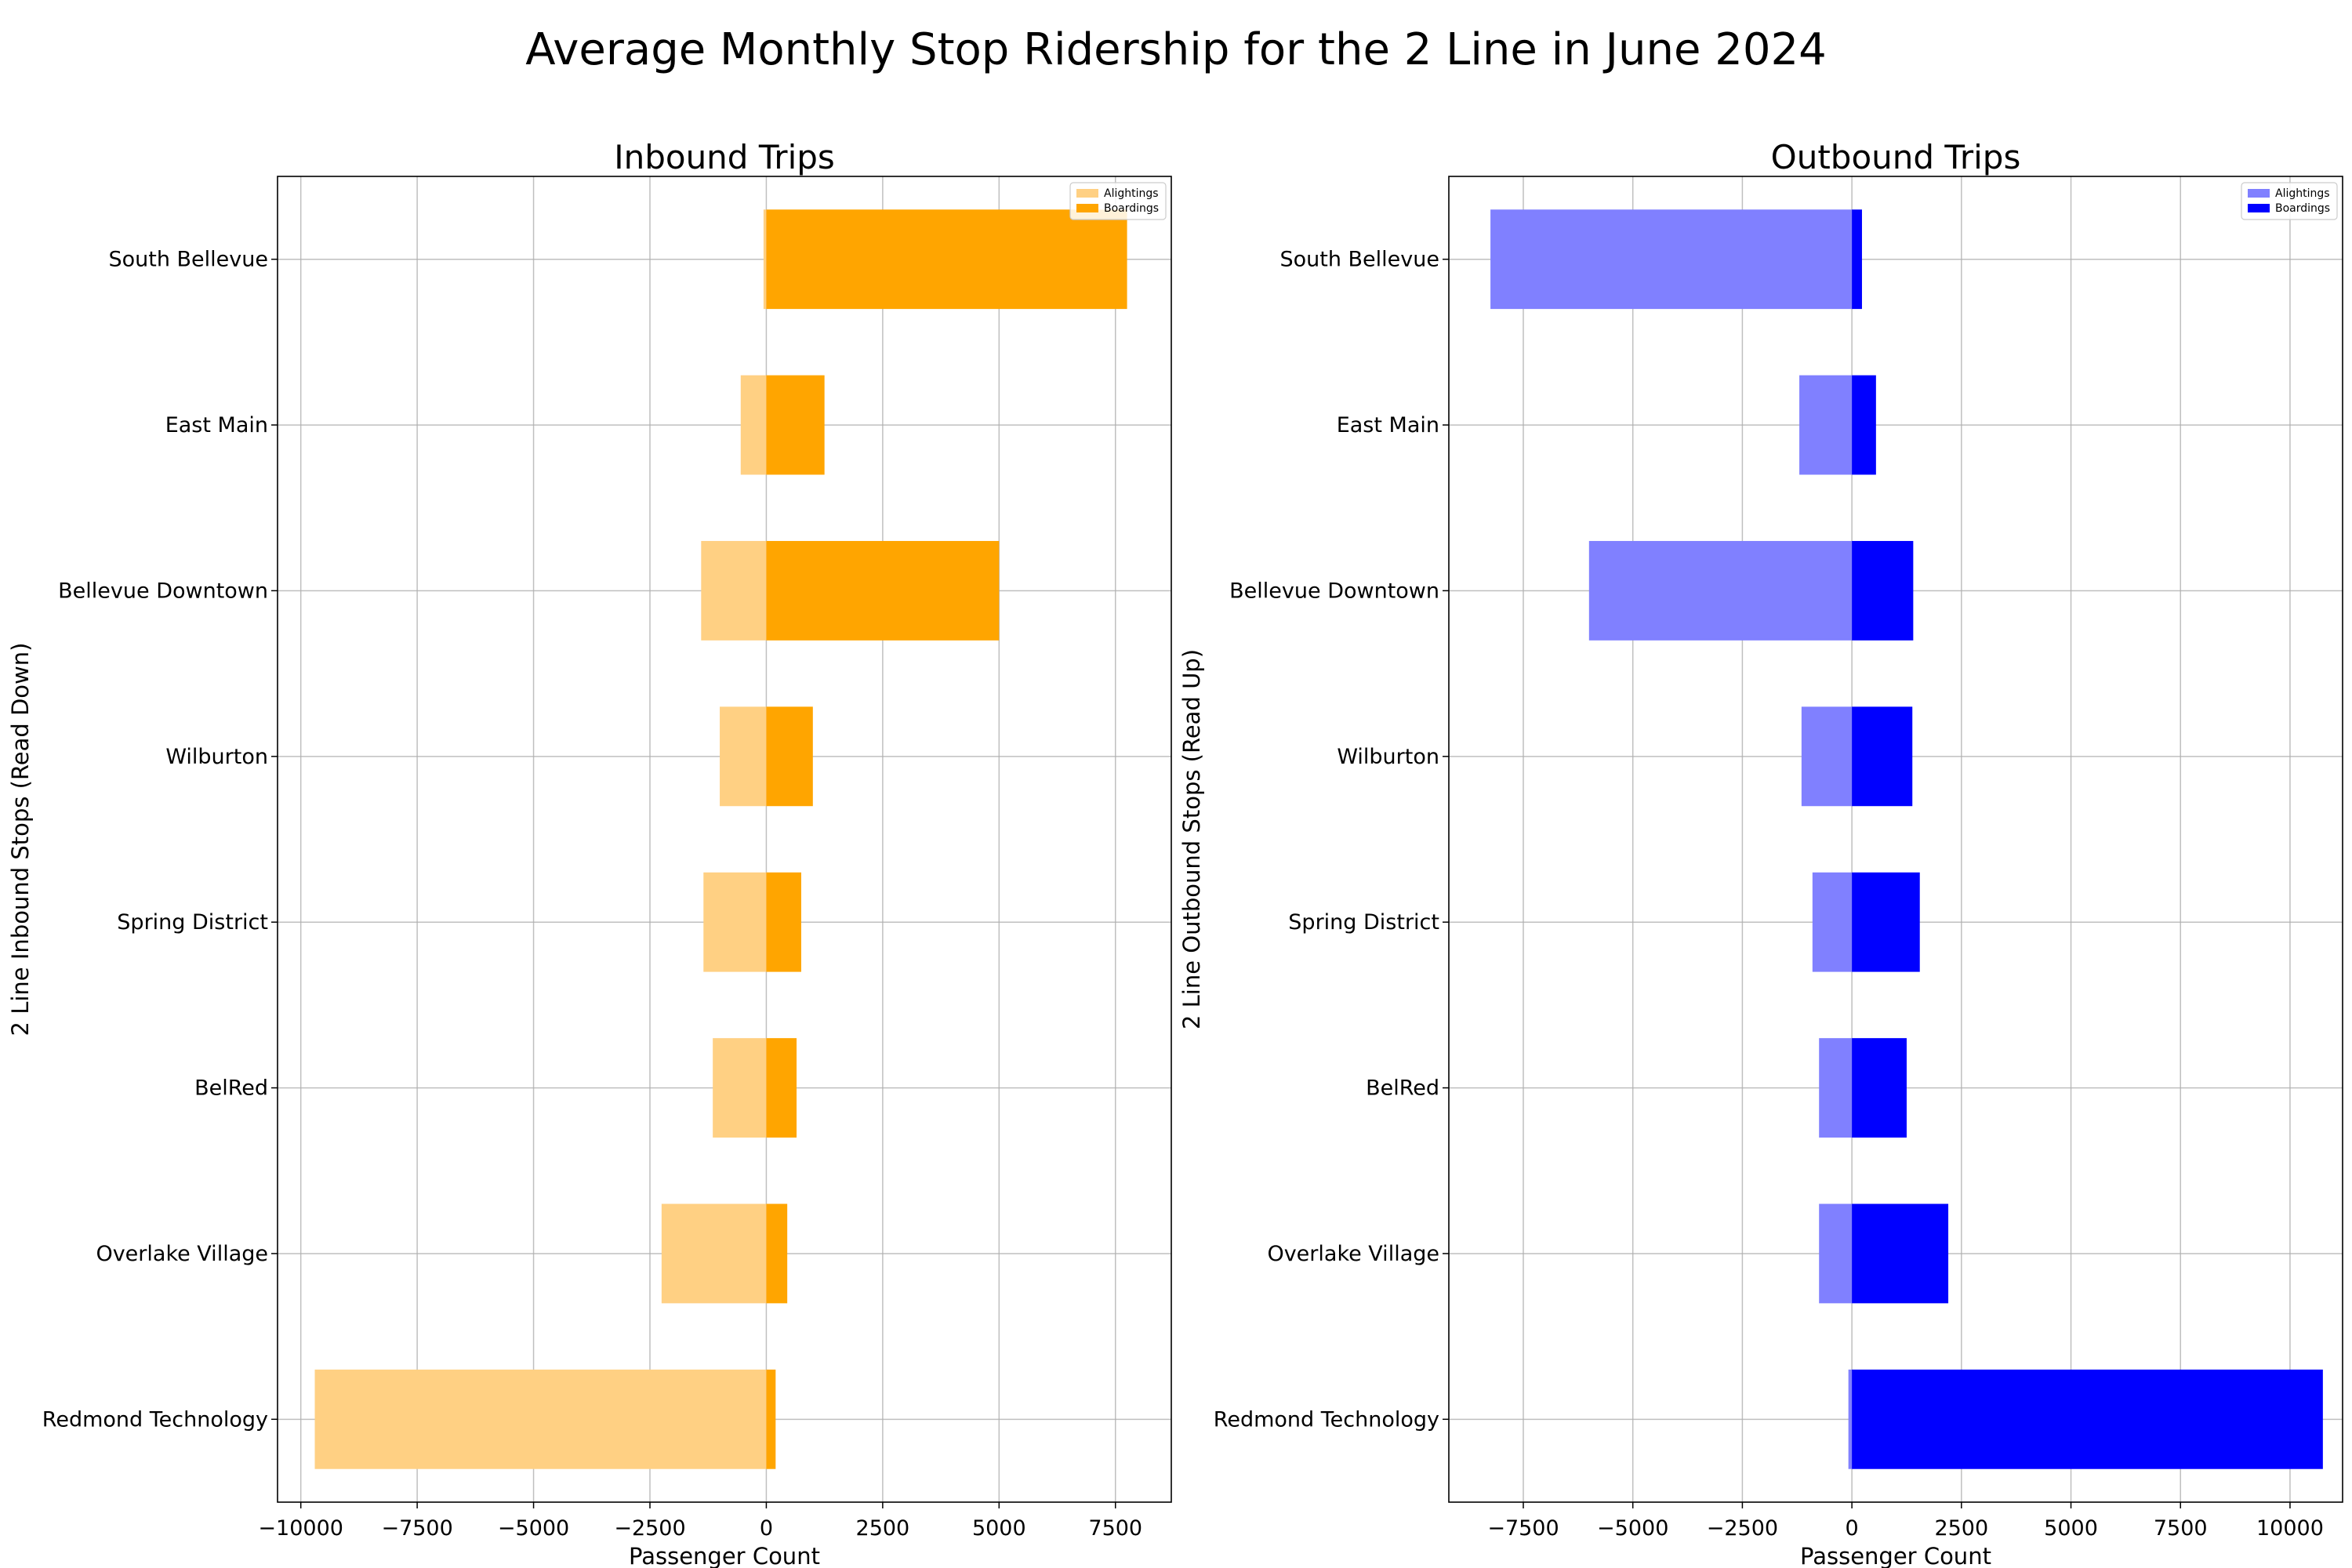  What do you see at coordinates (300, 1528) in the screenshot?
I see `x-tick-label: −10000` at bounding box center [300, 1528].